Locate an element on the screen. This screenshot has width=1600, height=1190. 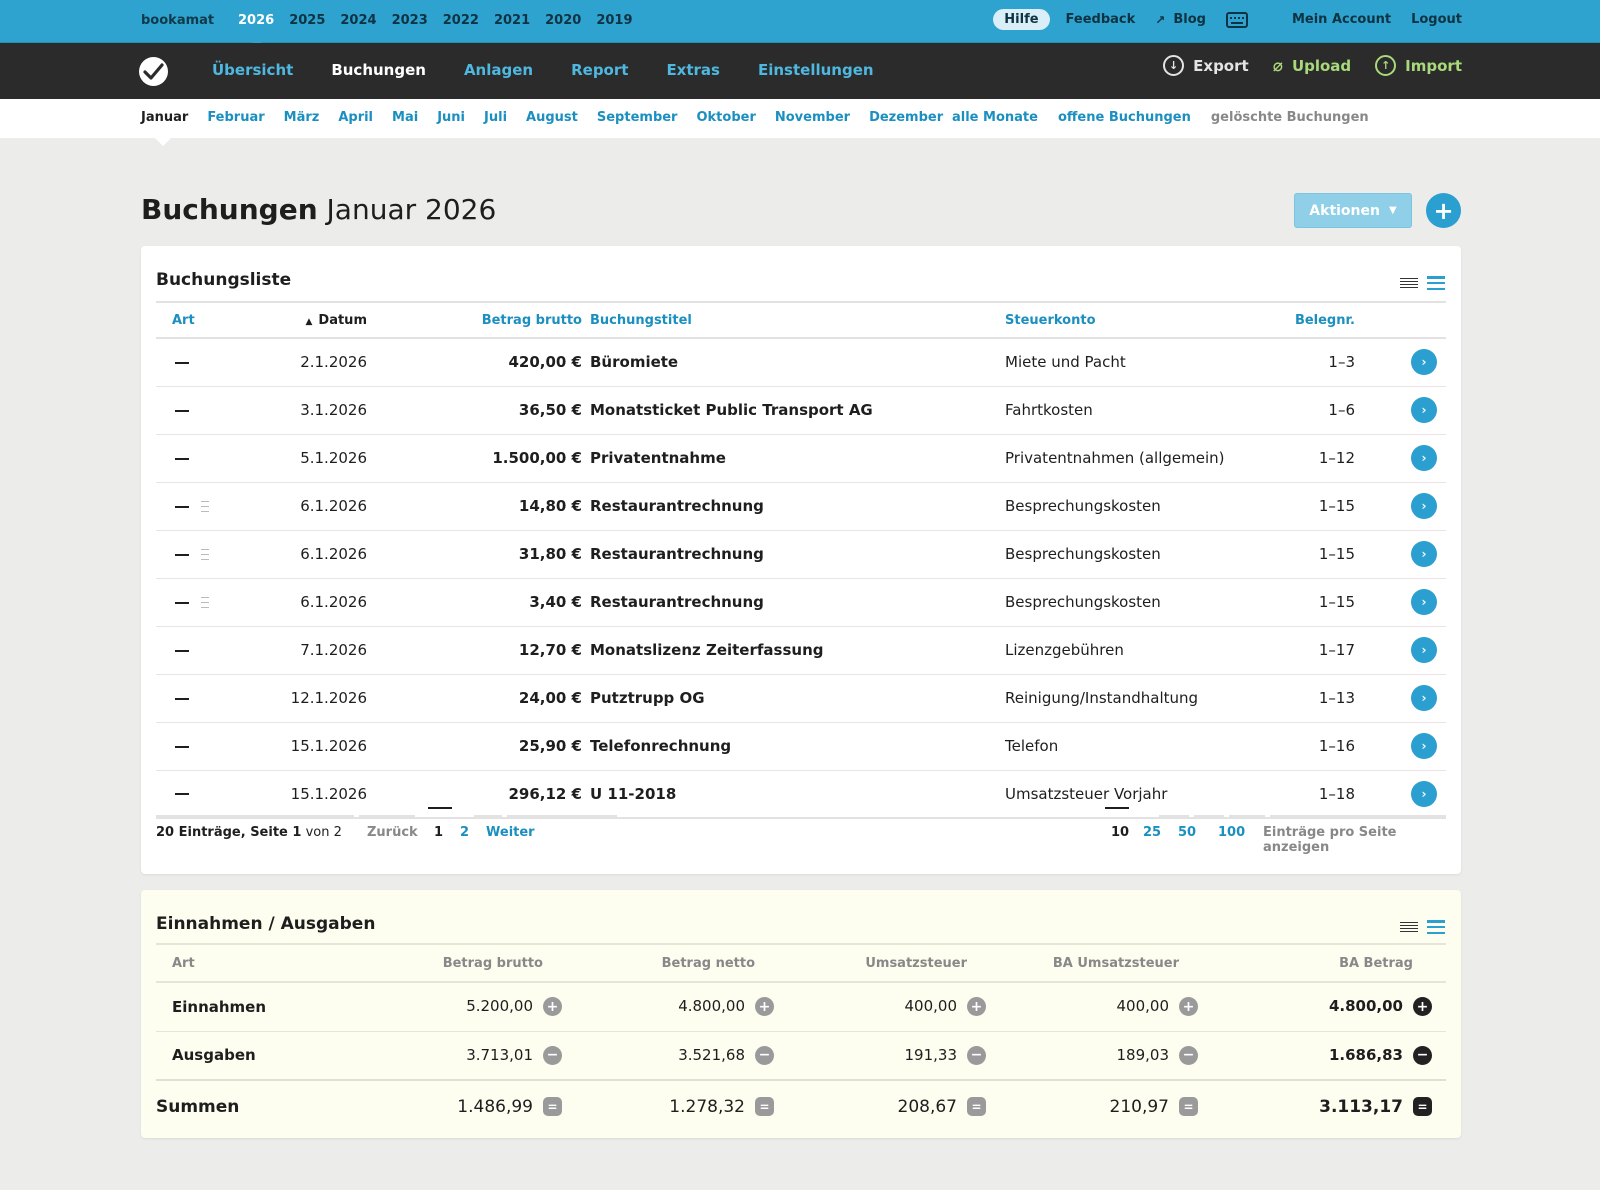
title-cell: Telefonrechnung is located at coordinates (793, 746).